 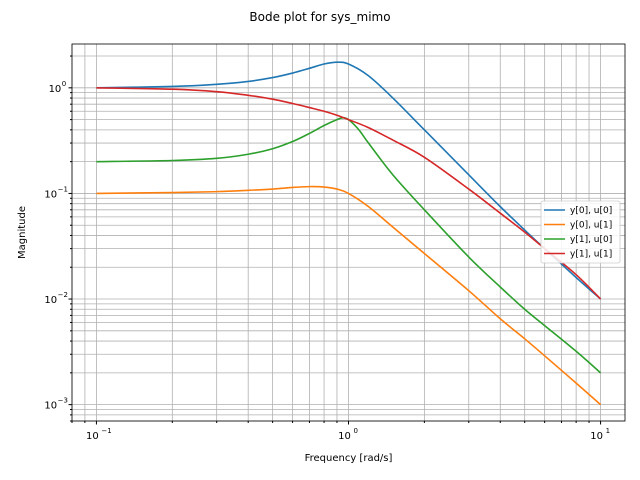 What do you see at coordinates (591, 226) in the screenshot?
I see `legend-entry: y[0], u[1]` at bounding box center [591, 226].